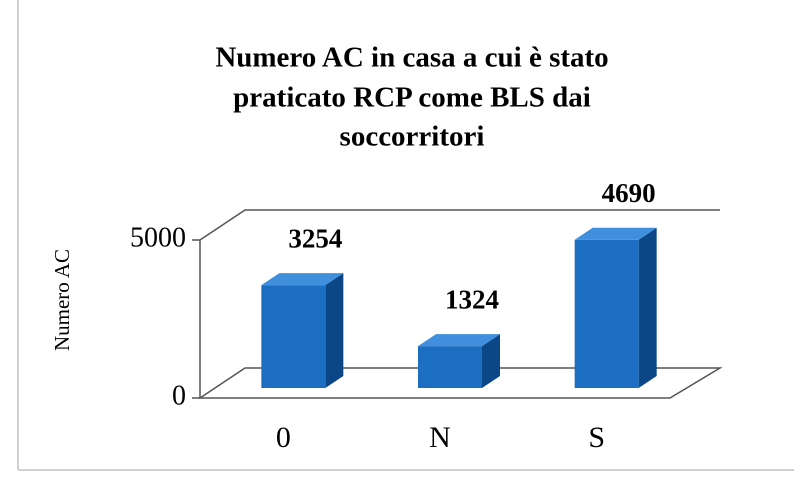  I want to click on x-tick-label: S, so click(596, 437).